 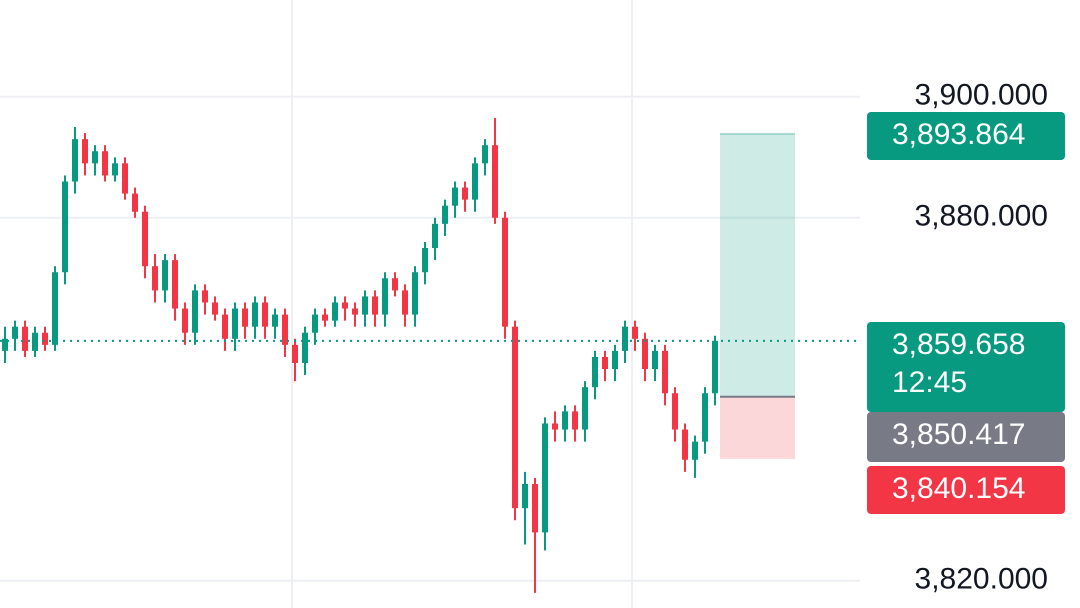 I want to click on target-zone, so click(x=757, y=265).